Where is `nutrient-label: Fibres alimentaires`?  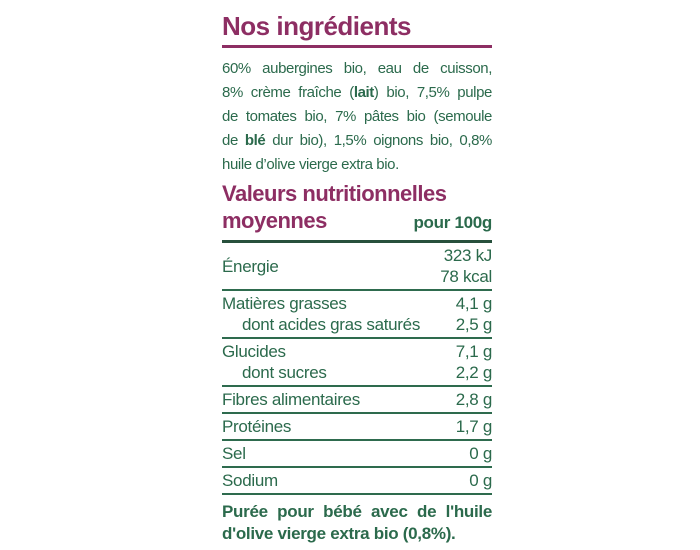 nutrient-label: Fibres alimentaires is located at coordinates (291, 399).